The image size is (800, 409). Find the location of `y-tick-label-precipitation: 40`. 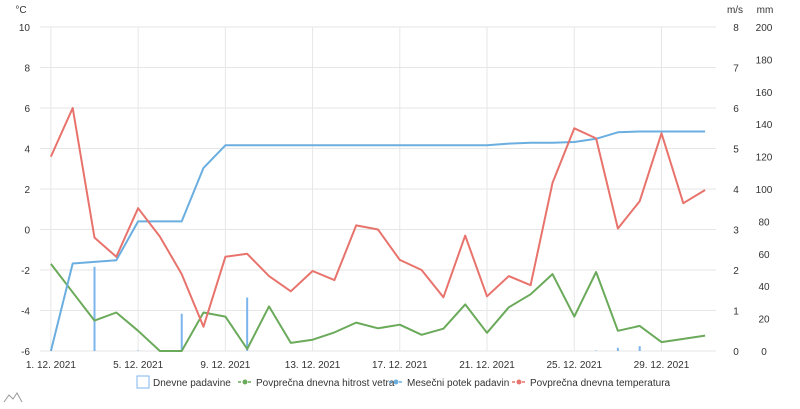

y-tick-label-precipitation: 40 is located at coordinates (764, 287).